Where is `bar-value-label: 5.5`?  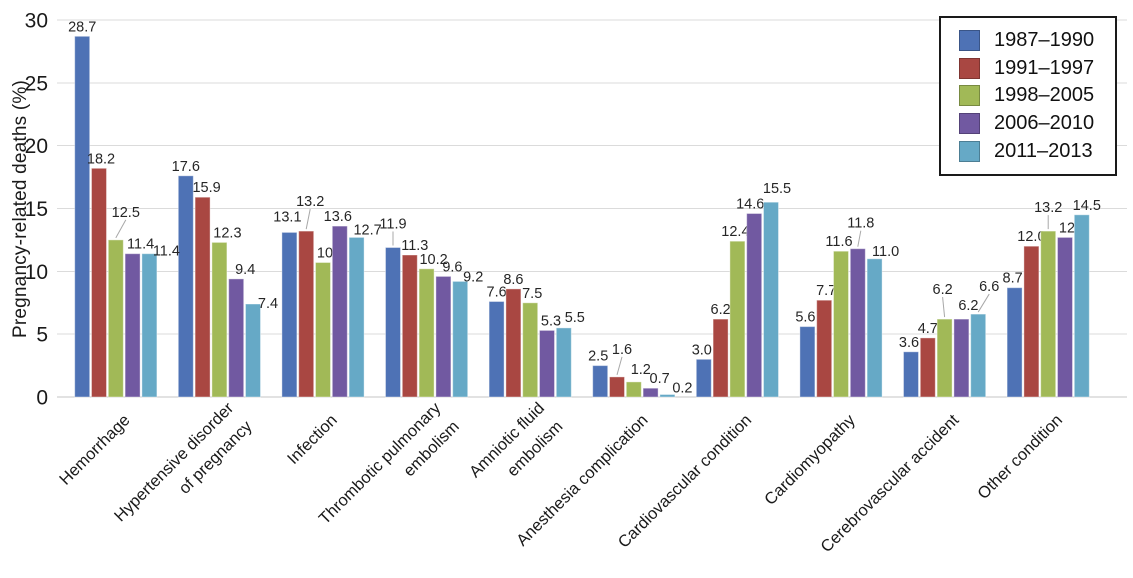 bar-value-label: 5.5 is located at coordinates (575, 318).